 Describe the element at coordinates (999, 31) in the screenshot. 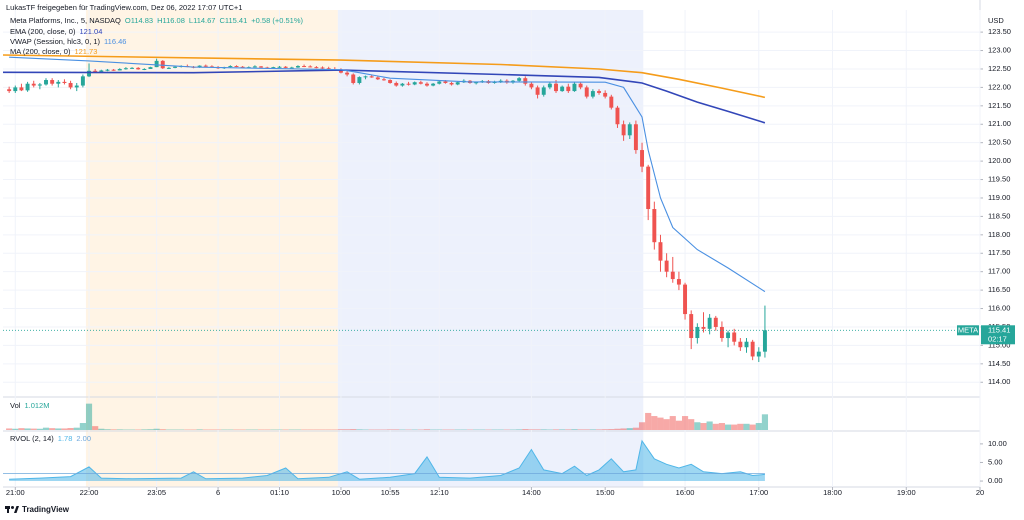

I see `y-tick-label: 123.50` at that location.